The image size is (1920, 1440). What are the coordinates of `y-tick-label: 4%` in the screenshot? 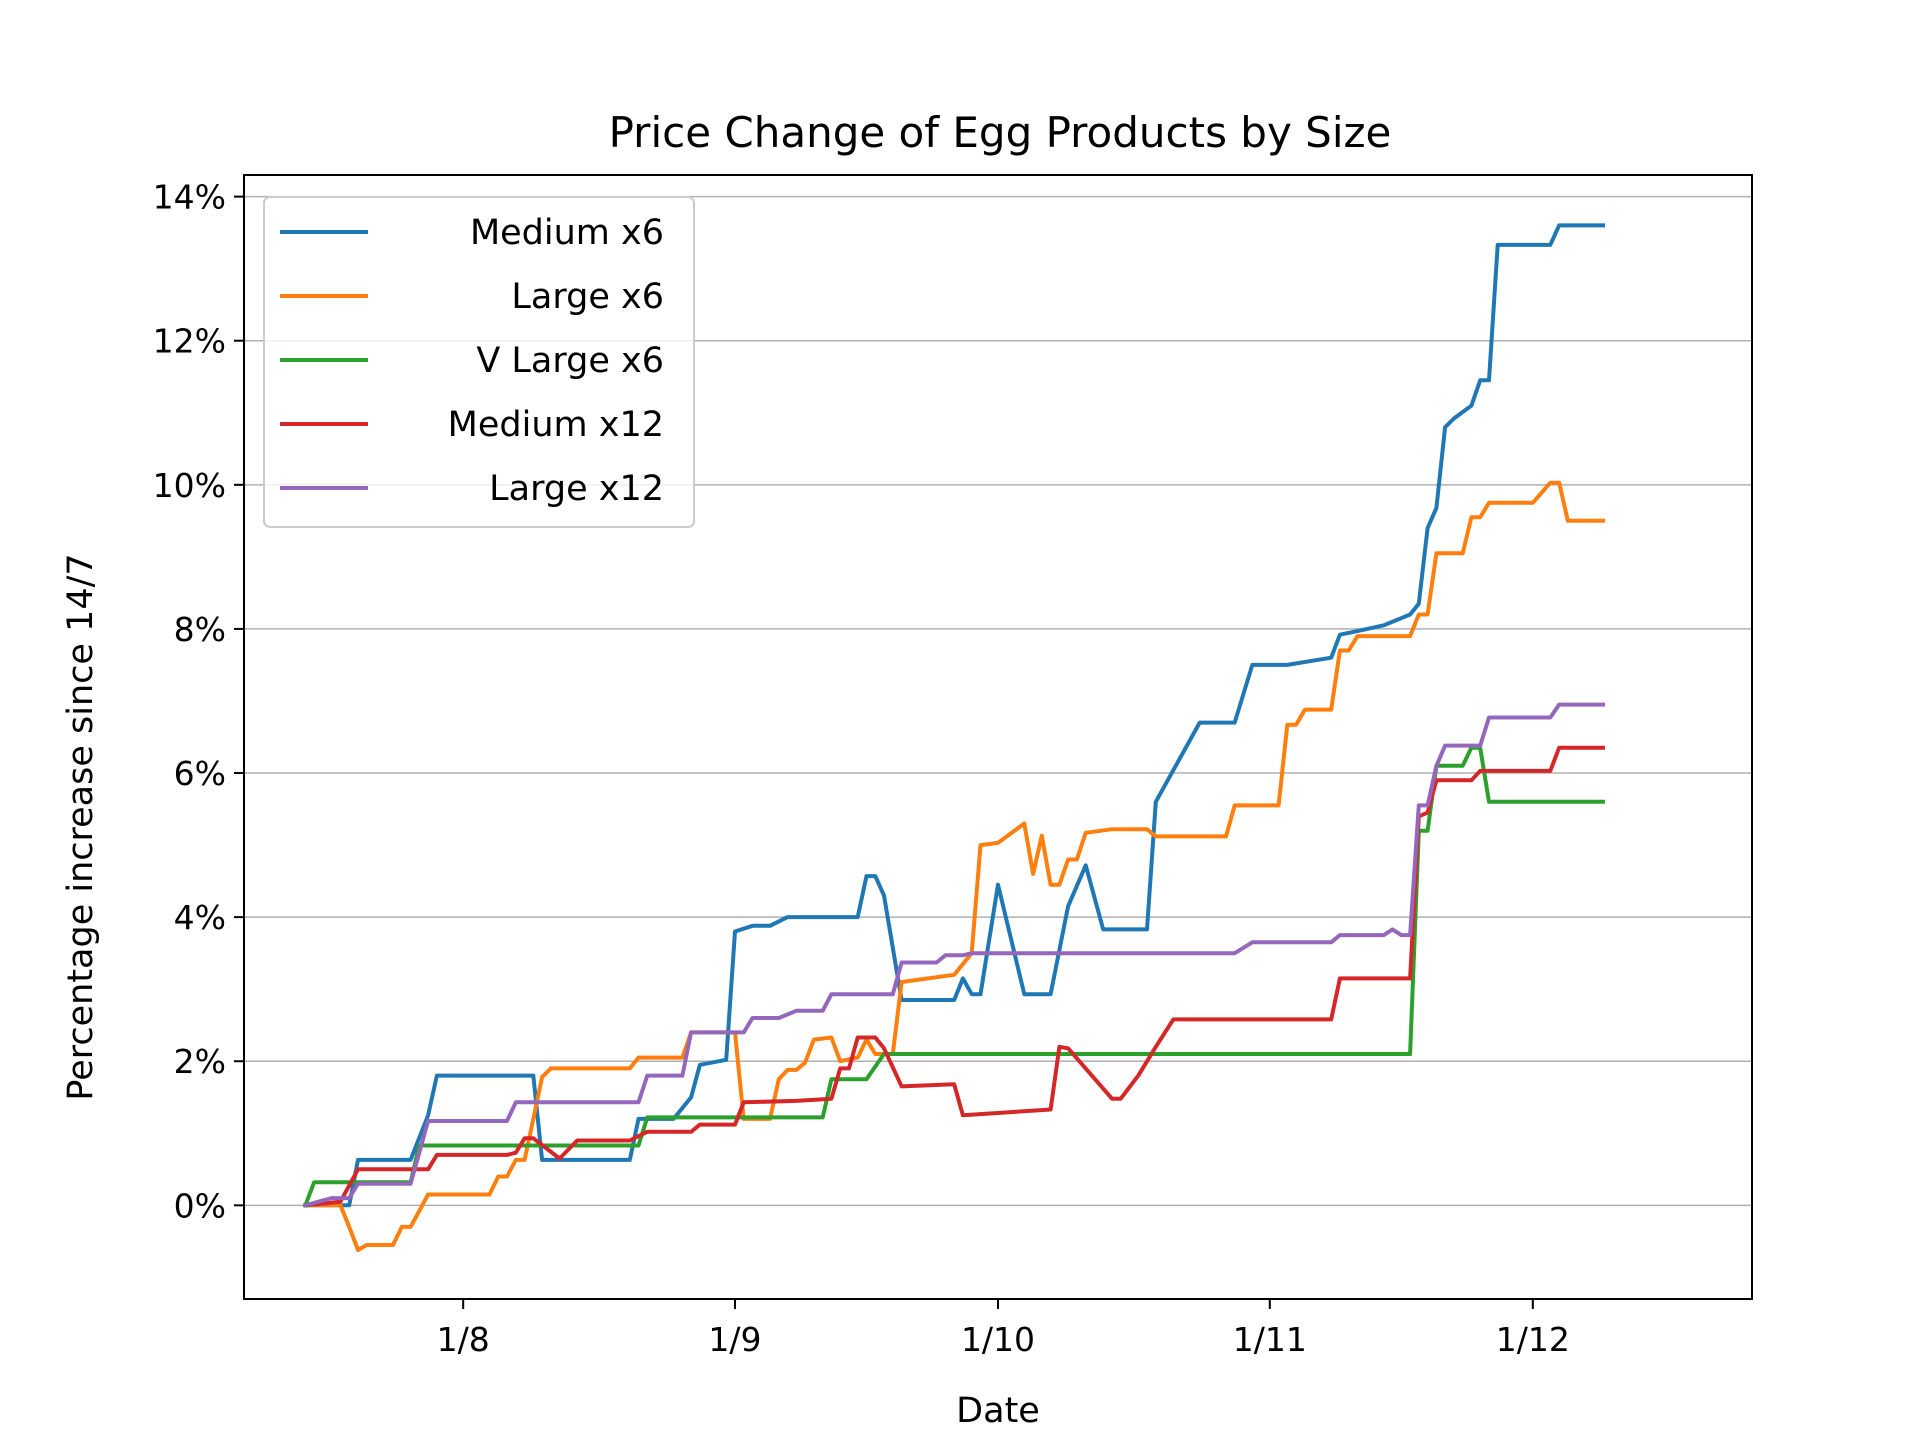 It's located at (200, 917).